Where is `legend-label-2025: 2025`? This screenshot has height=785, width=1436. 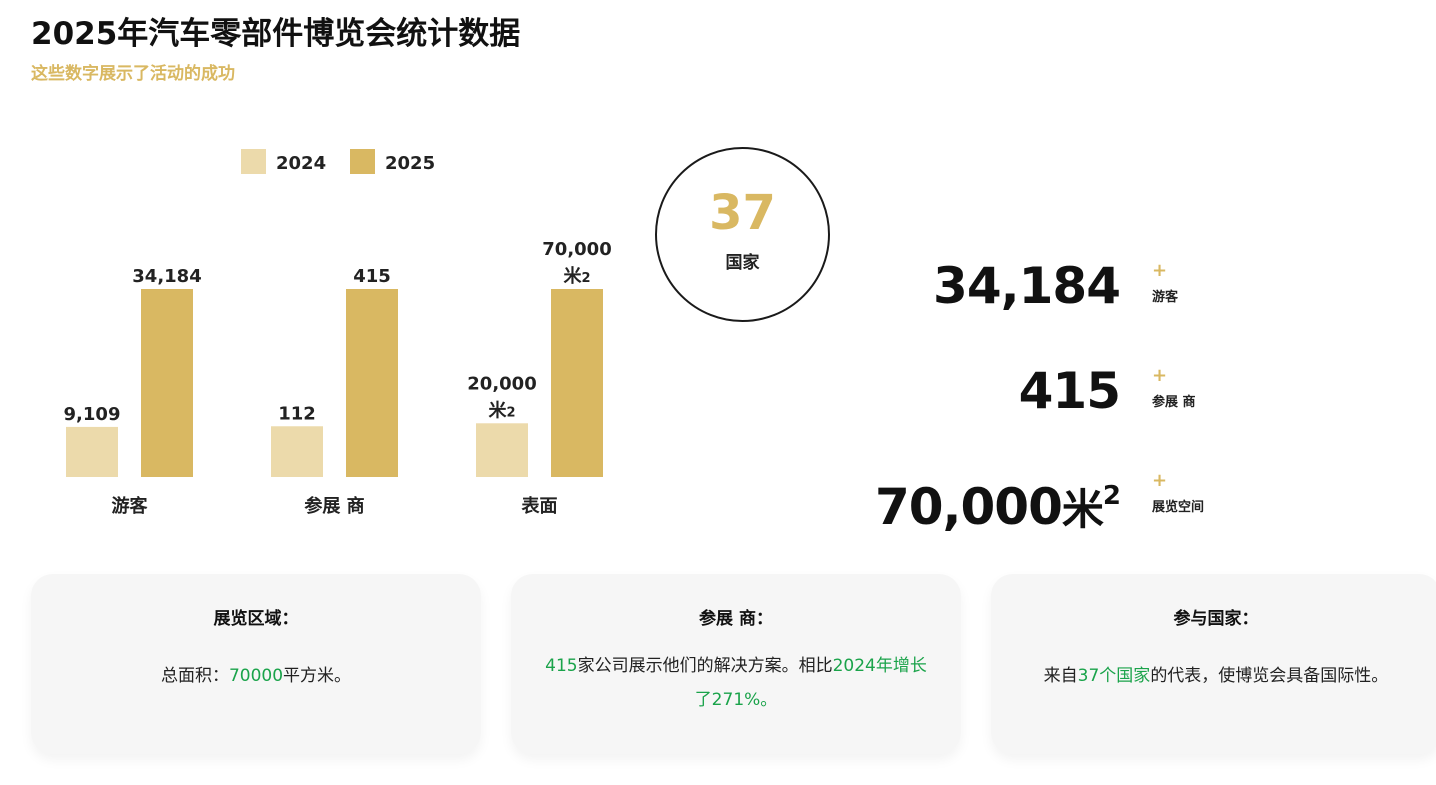
legend-label-2025: 2025 is located at coordinates (410, 163).